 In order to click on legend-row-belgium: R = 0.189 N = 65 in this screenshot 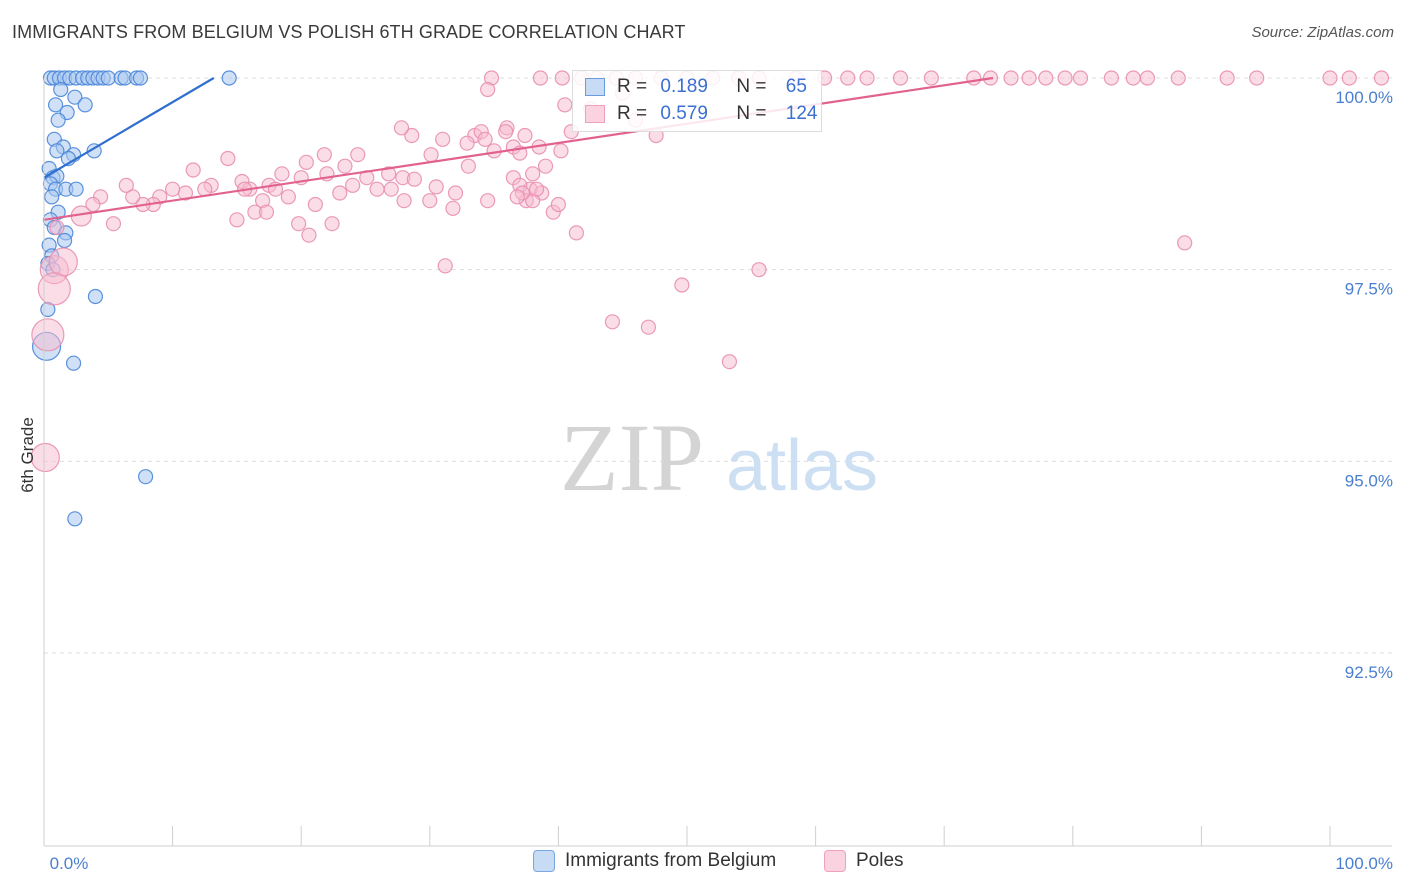, I will do `click(696, 87)`.